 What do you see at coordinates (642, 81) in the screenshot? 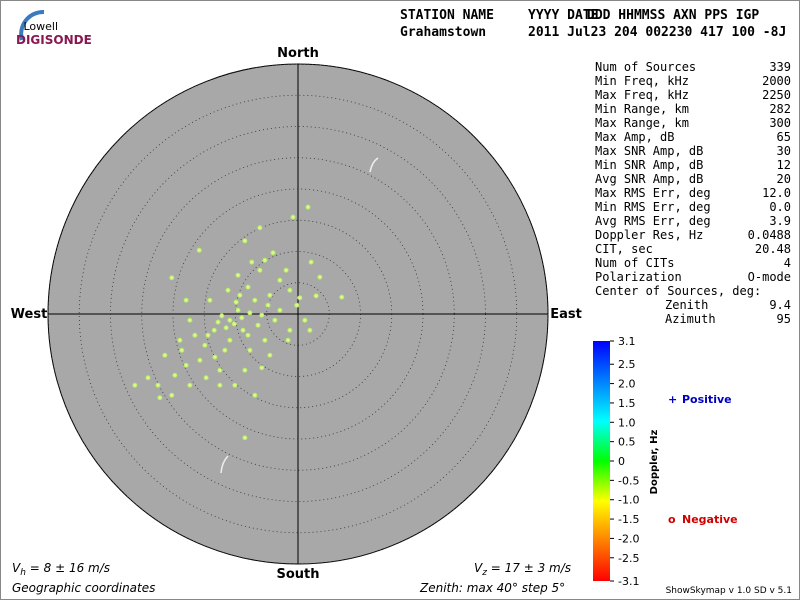
I see `stat-label: Min Freq, kHz` at bounding box center [642, 81].